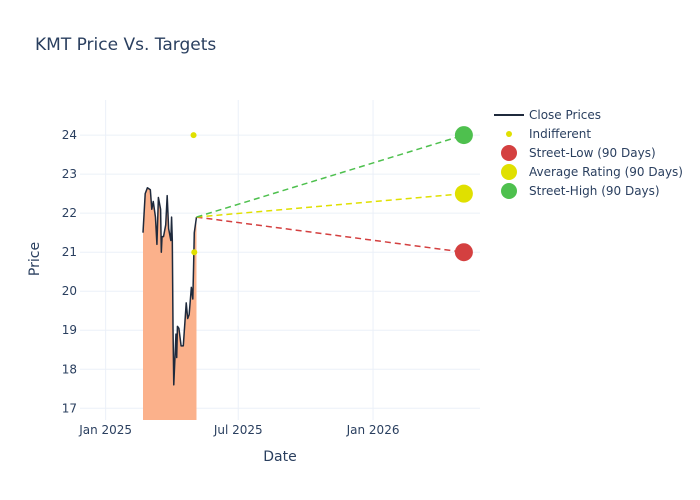  Describe the element at coordinates (463, 193) in the screenshot. I see `average-rating-90-days-target-marker` at that location.